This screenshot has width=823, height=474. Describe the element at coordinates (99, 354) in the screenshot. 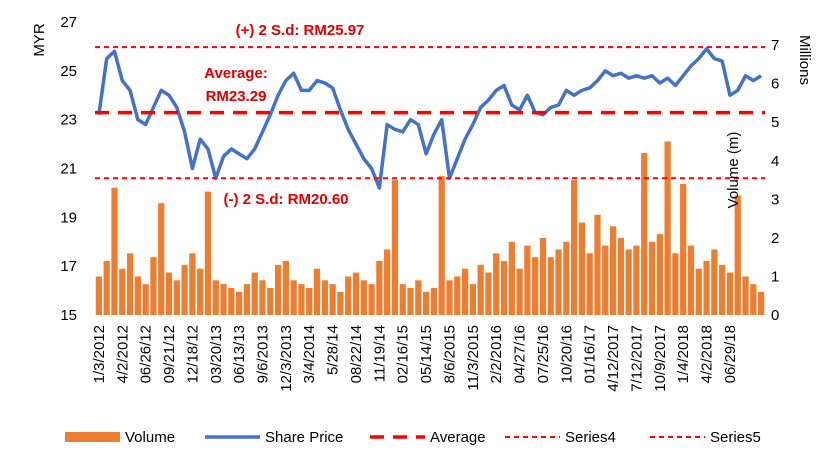

I see `x-tick-label: 1/3/2012` at that location.